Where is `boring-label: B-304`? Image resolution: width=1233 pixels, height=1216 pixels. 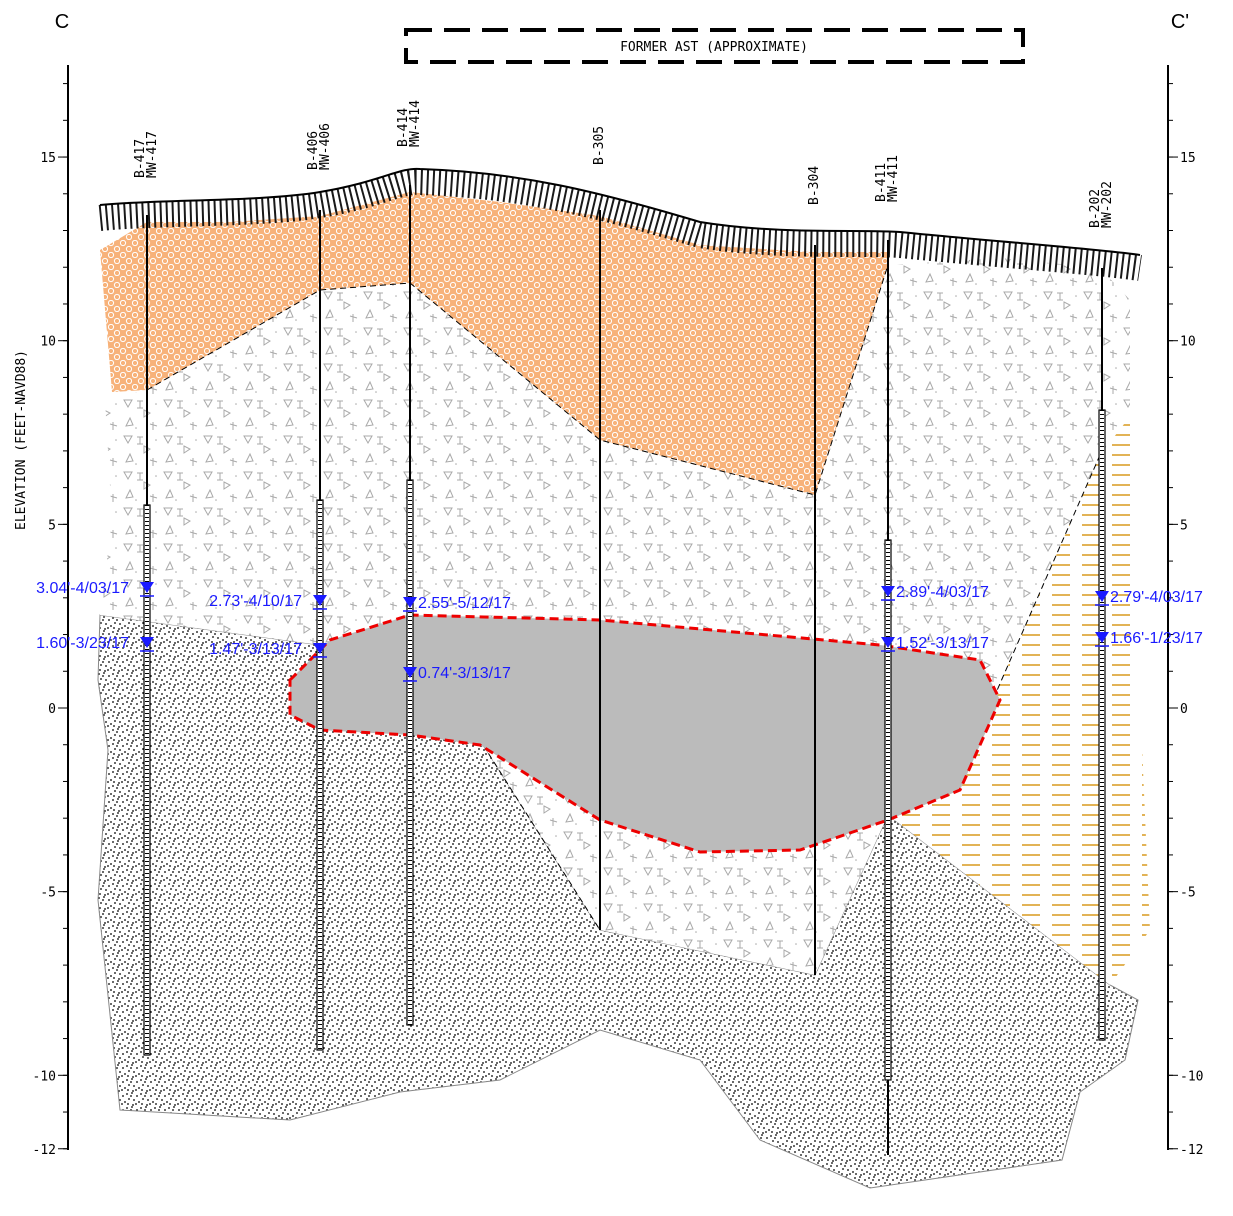 boring-label: B-304 is located at coordinates (814, 185).